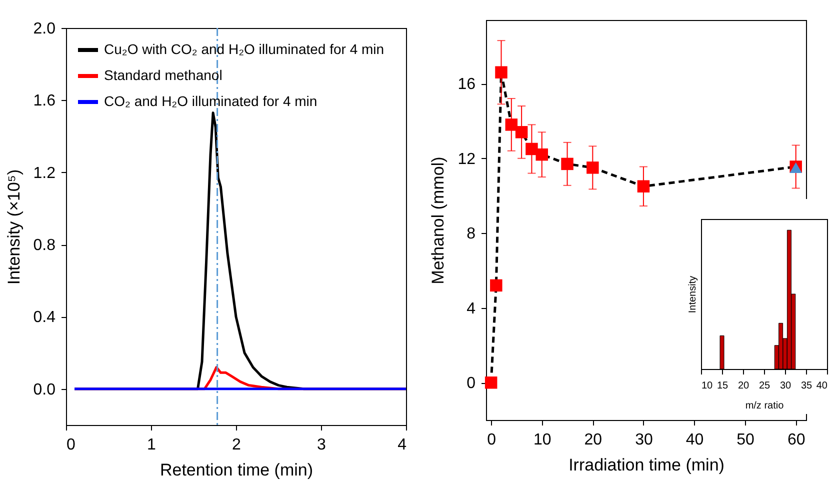  I want to click on x-axis-title: Retention time (min), so click(237, 470).